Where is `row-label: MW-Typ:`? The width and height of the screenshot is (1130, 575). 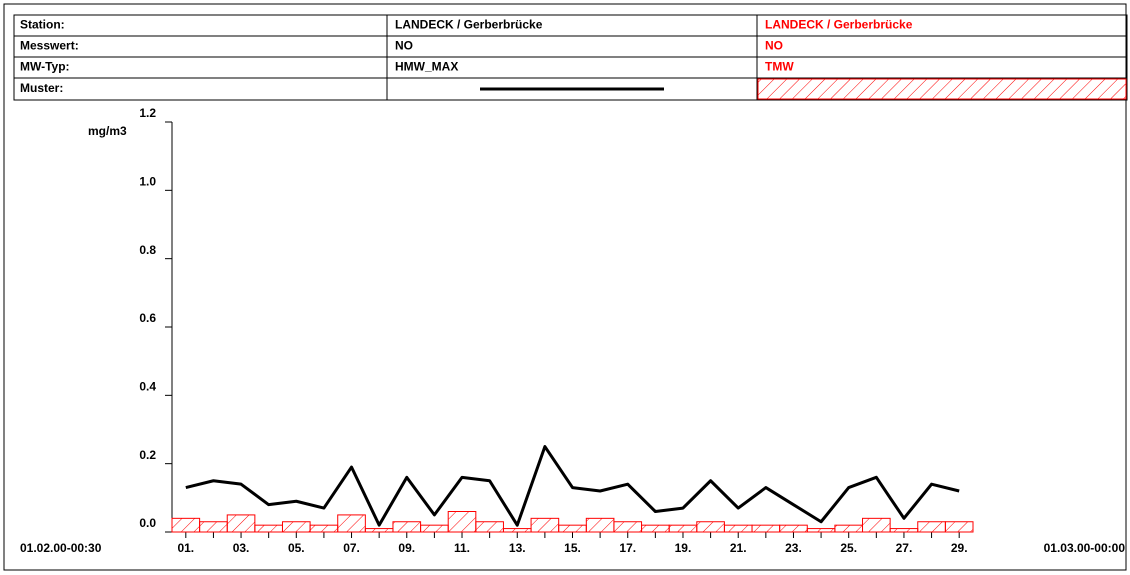
row-label: MW-Typ: is located at coordinates (45, 67).